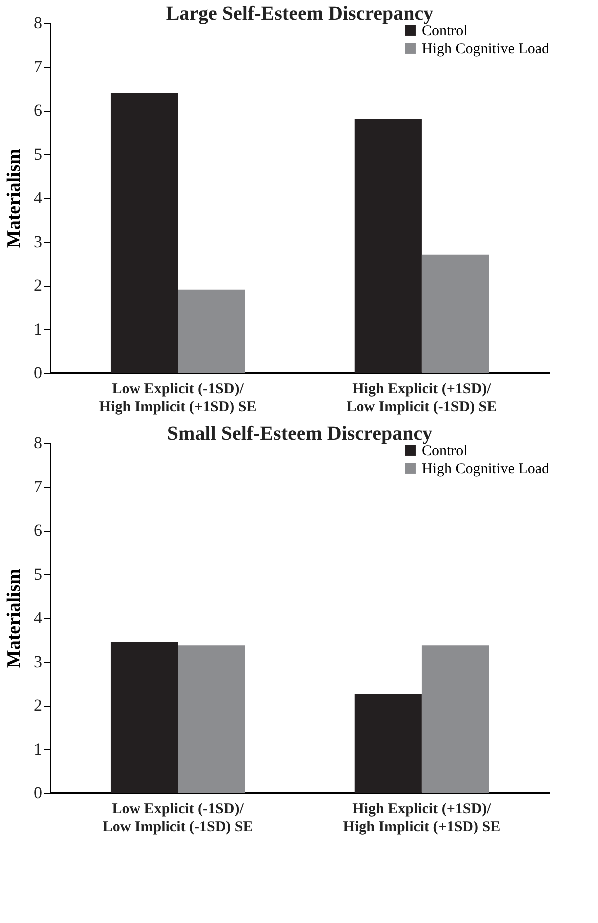 The image size is (598, 923). I want to click on x-tick-label: High Explicit (+1SD)/ Low Implicit (-1SD) SE, so click(422, 399).